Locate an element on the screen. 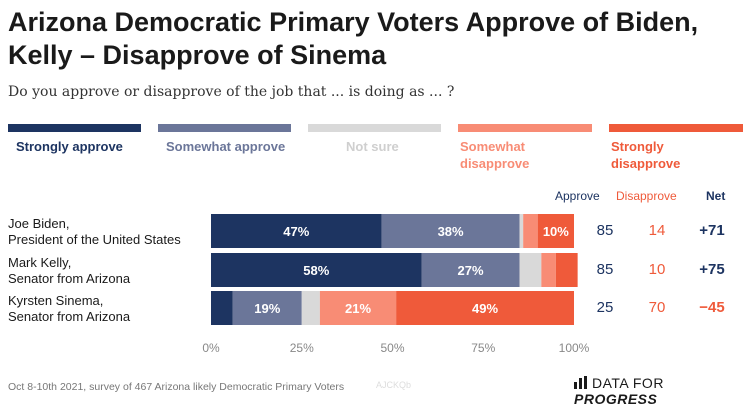 This screenshot has height=409, width=750. legend-label: Strongly approve is located at coordinates (69, 146).